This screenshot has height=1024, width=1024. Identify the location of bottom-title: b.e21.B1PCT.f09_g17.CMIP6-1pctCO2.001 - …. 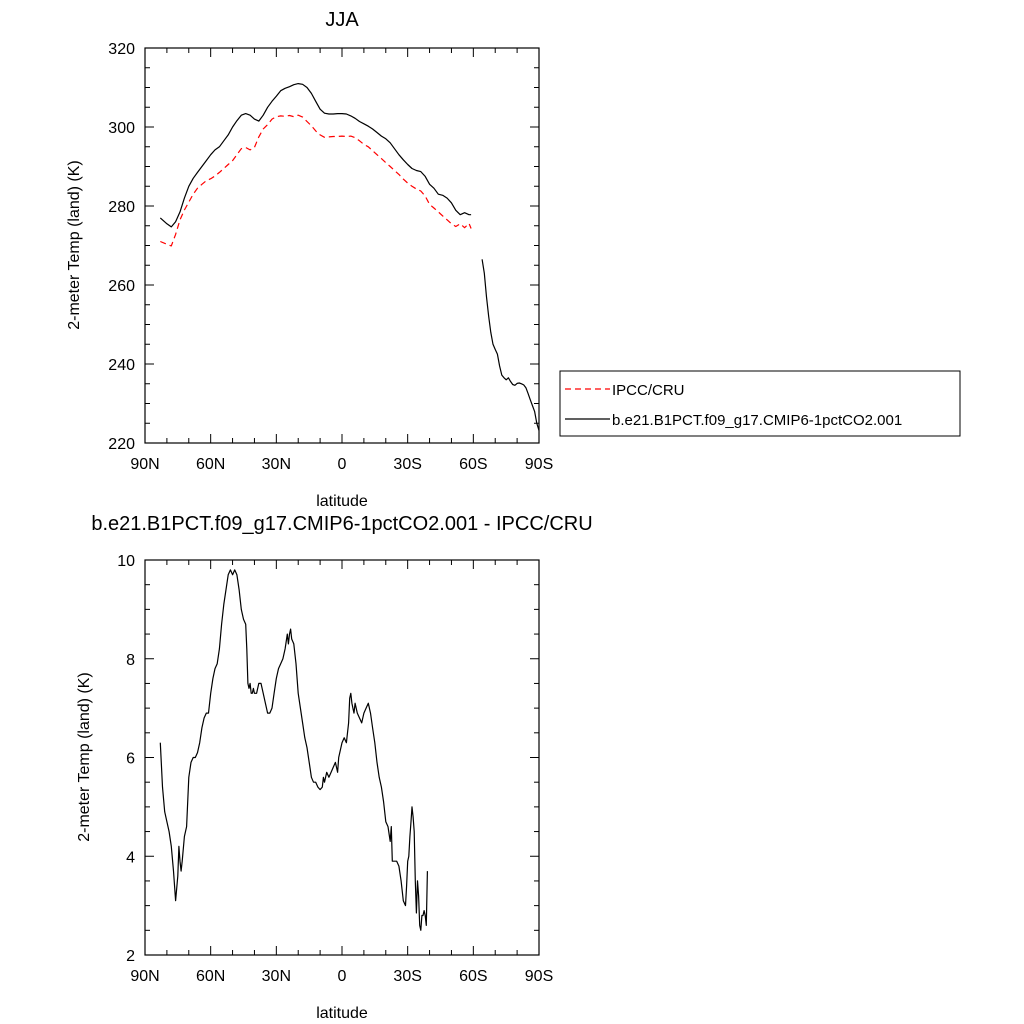
(341, 524).